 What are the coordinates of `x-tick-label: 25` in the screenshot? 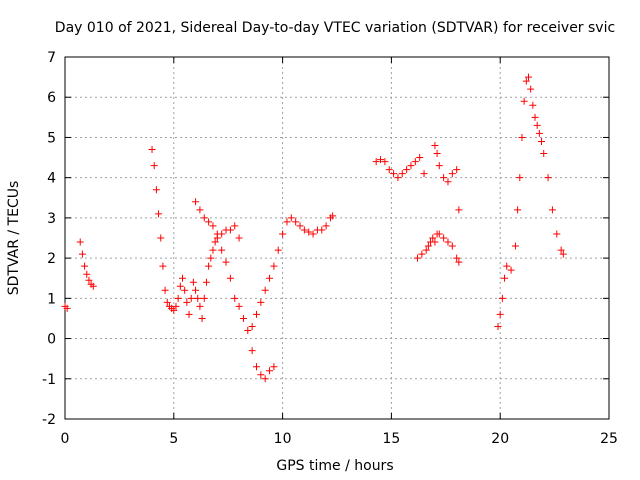 It's located at (609, 439).